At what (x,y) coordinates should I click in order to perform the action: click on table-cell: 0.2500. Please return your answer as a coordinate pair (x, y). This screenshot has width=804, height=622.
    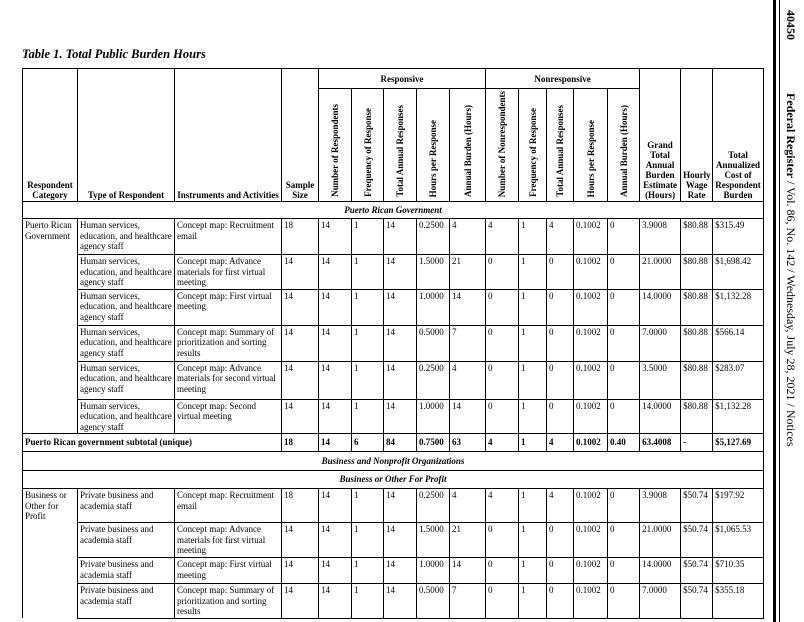
    Looking at the image, I should click on (433, 237).